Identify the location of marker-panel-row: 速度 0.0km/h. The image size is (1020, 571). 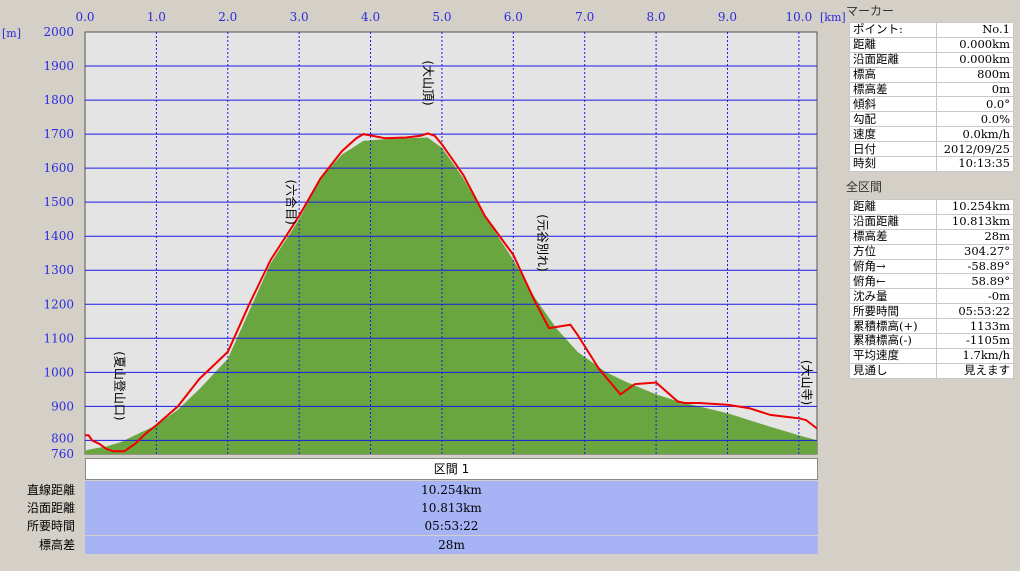
(931, 134).